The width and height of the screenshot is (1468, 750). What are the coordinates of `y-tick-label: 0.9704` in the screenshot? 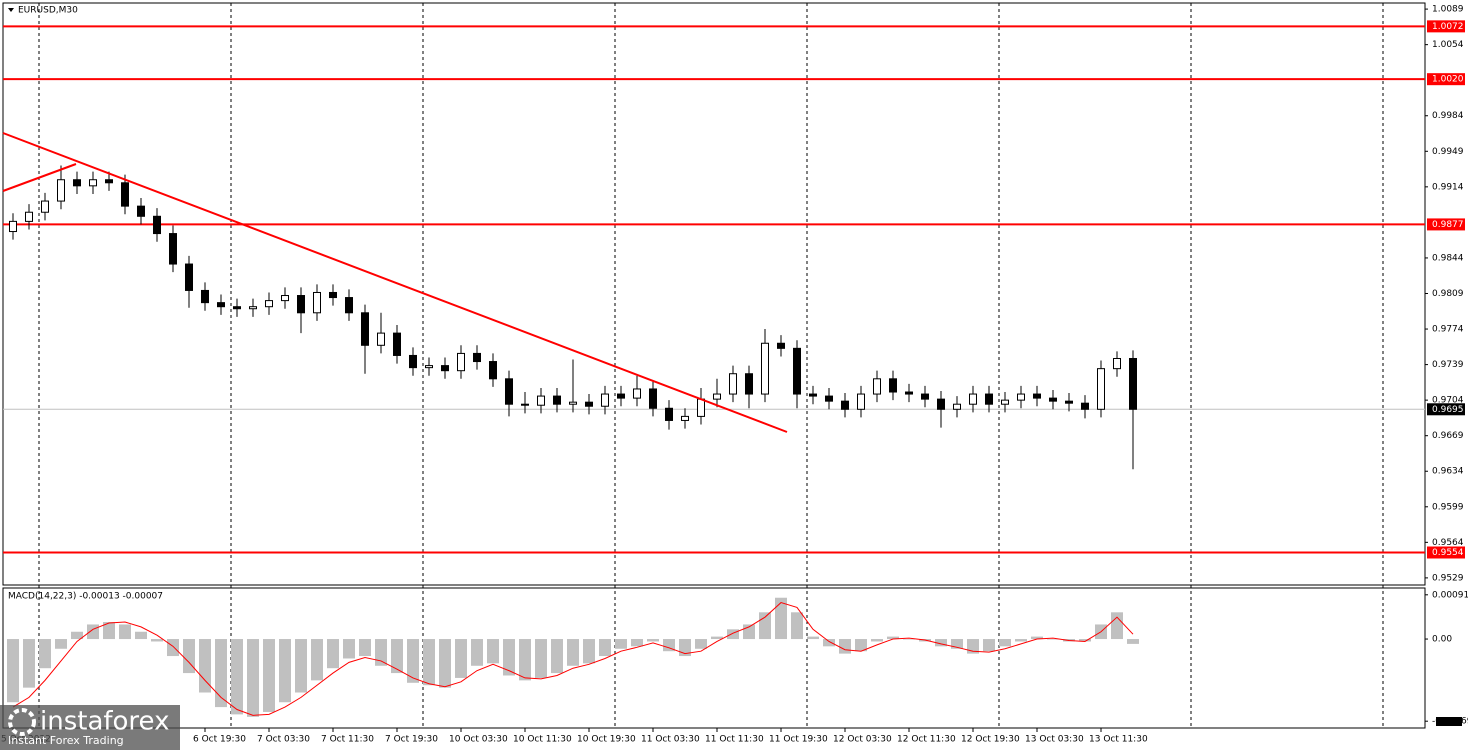 It's located at (1448, 401).